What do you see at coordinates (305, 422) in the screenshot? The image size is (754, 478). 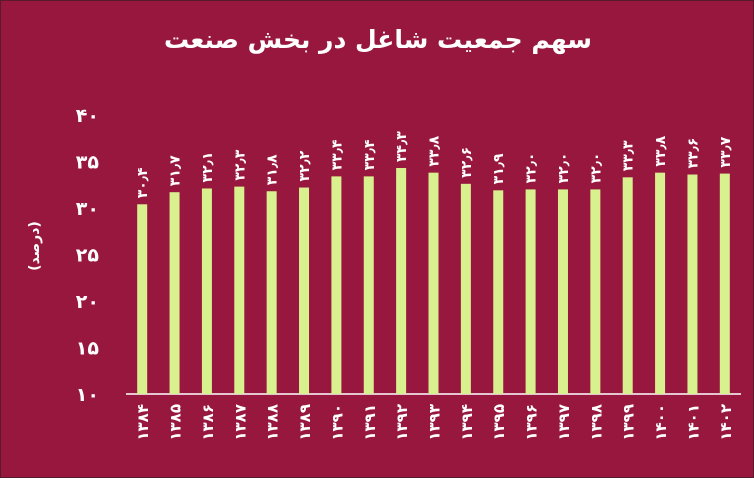 I see `x-tick-label: ۱۳۸۹` at bounding box center [305, 422].